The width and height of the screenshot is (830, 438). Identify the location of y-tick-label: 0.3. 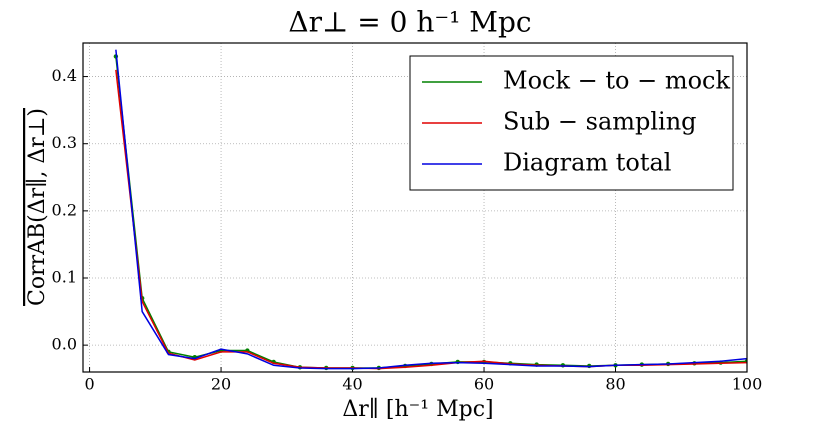
(64, 142).